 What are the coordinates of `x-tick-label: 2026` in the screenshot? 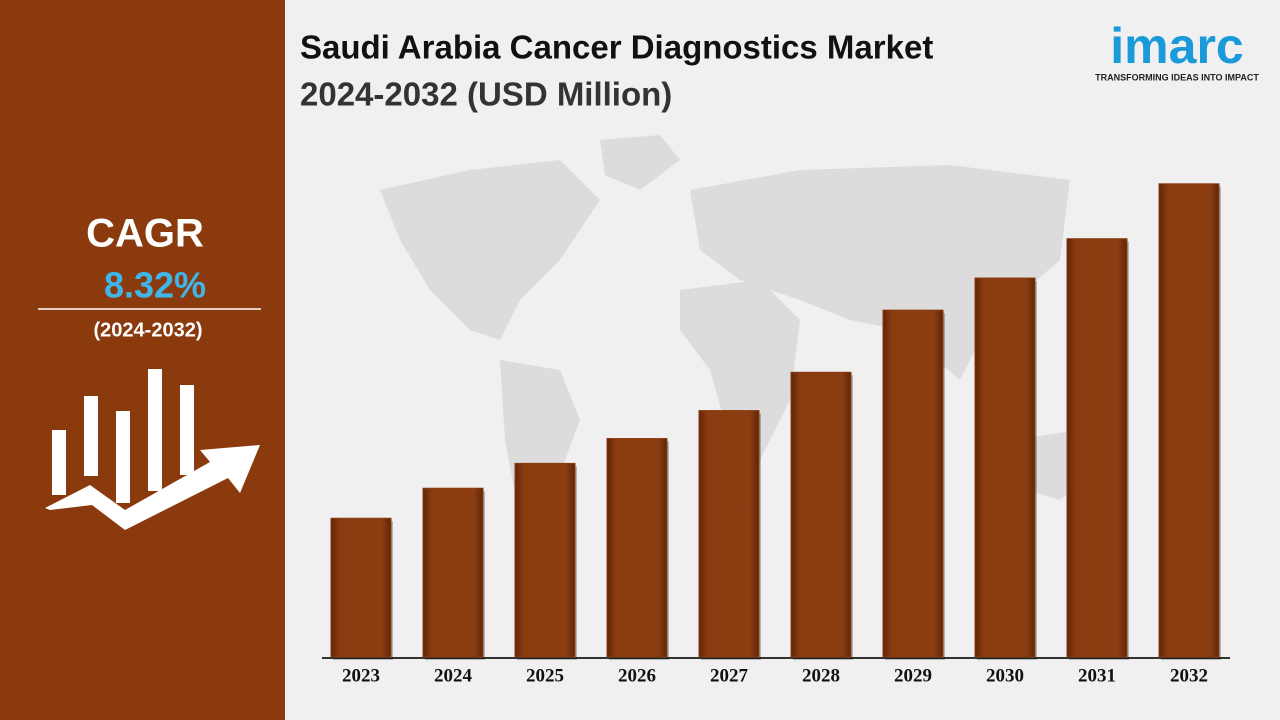 It's located at (637, 675).